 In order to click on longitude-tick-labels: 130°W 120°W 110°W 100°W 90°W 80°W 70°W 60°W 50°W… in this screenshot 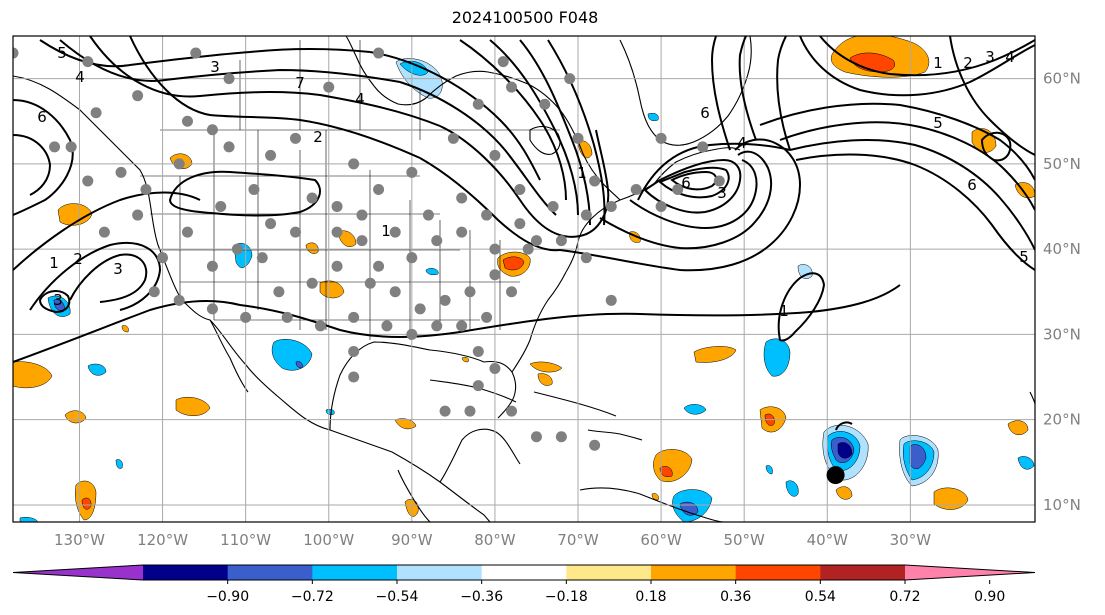, I will do `click(492, 540)`.